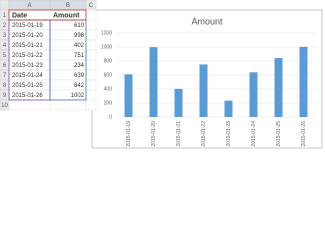 The image size is (325, 240). I want to click on chart-title: Amount, so click(207, 21).